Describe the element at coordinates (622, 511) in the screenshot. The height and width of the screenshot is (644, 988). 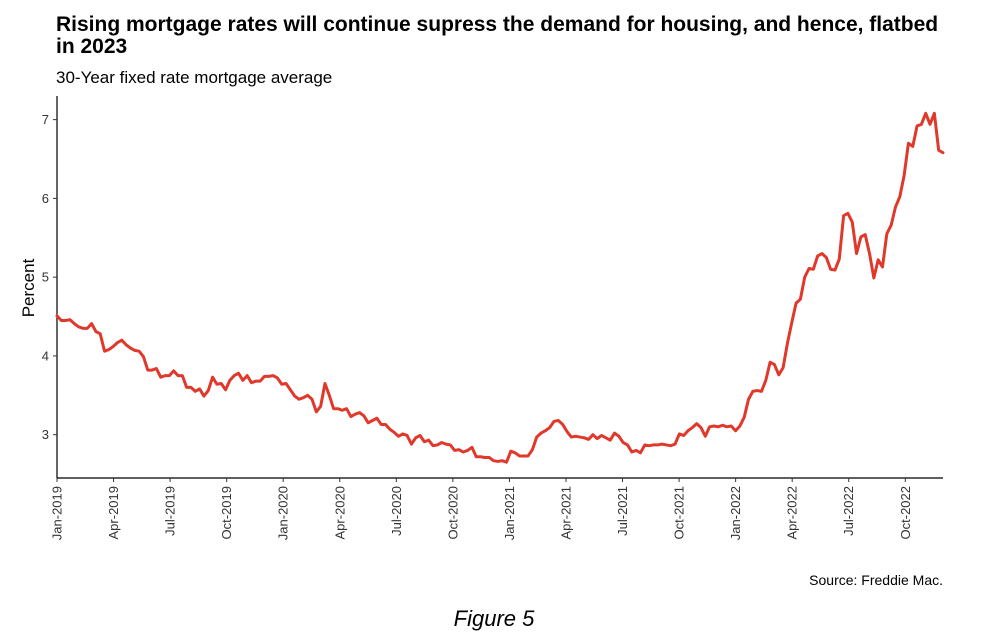
I see `x-tick-label: Jul-2021` at that location.